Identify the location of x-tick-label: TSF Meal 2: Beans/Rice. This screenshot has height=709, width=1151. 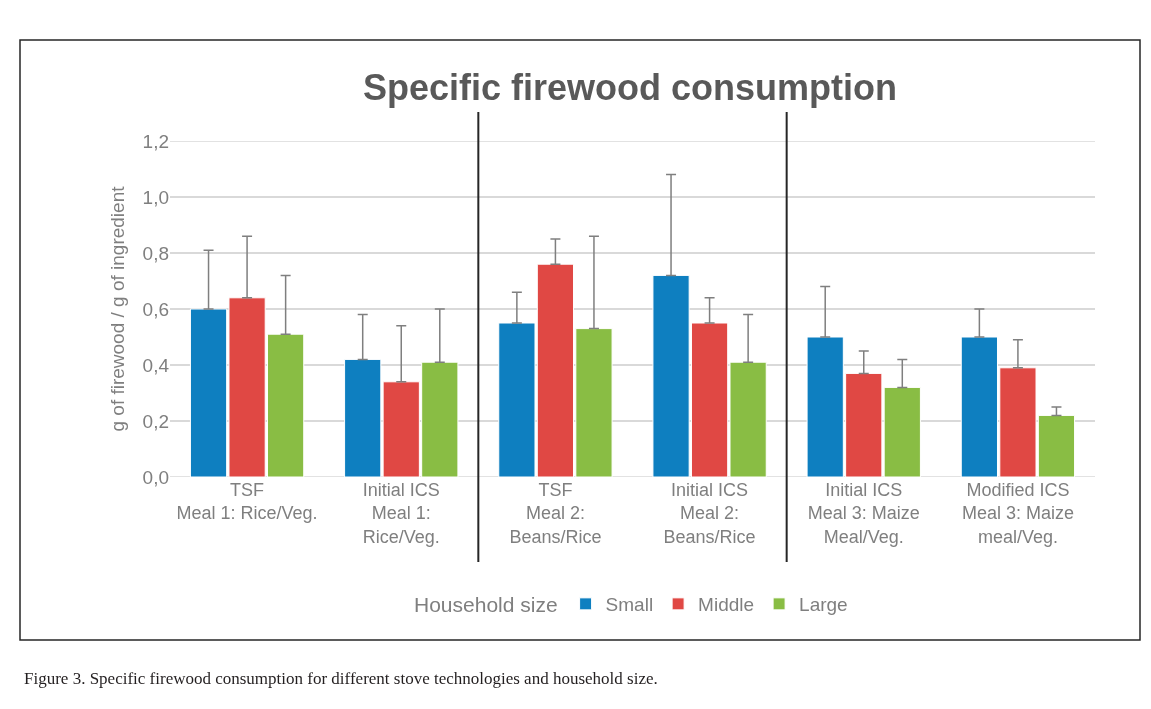
(555, 513).